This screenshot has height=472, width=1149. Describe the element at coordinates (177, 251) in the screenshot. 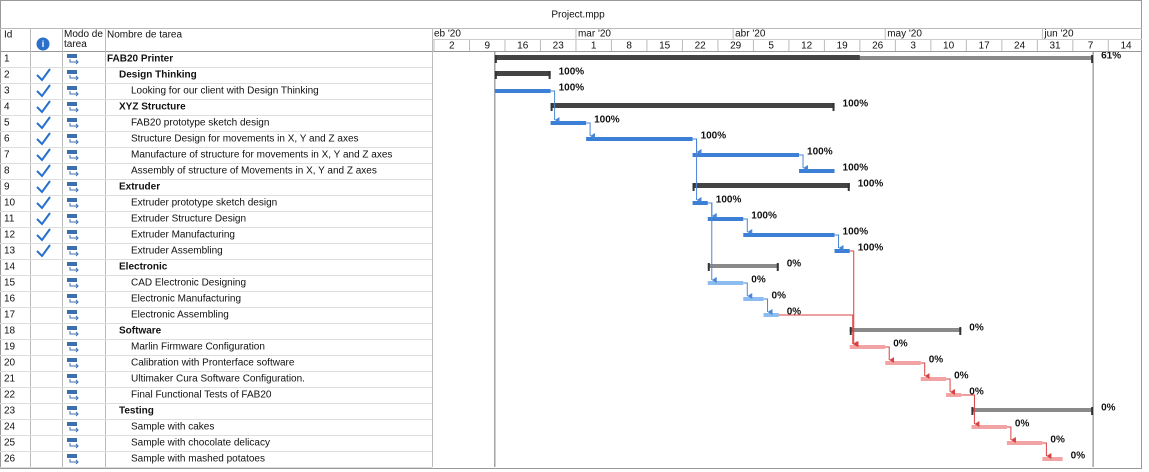

I see `task-name: Extruder Assembling` at that location.